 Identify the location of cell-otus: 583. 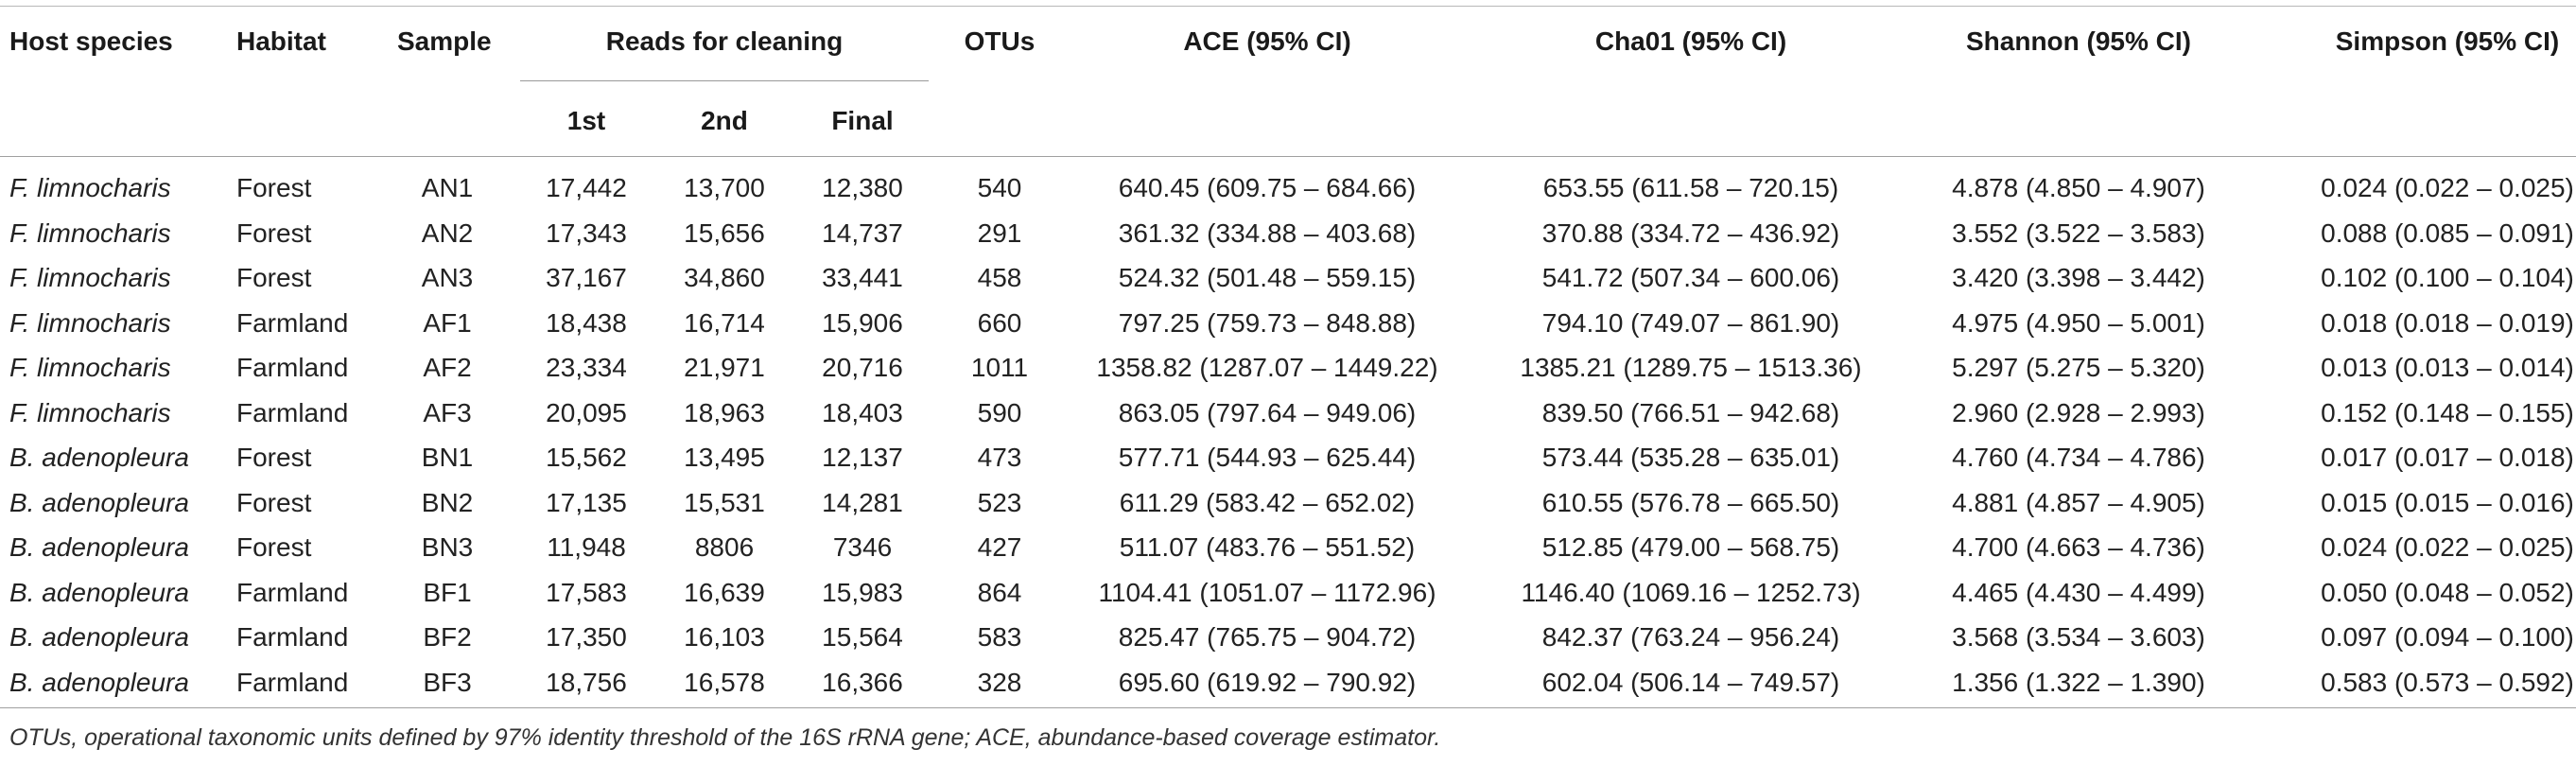
(999, 637).